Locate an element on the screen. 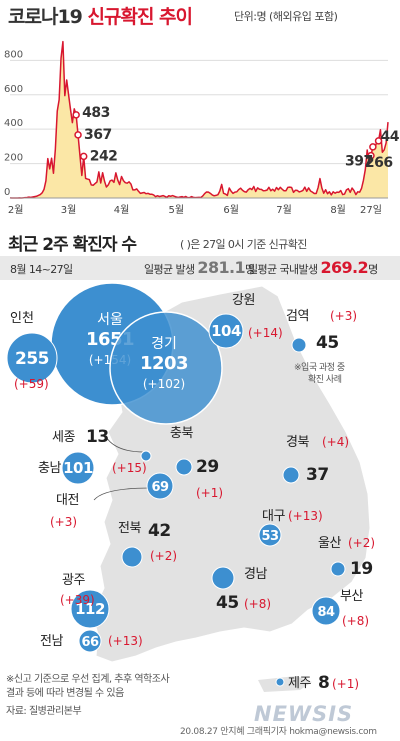 This screenshot has width=400, height=741. region-name: 광주 is located at coordinates (73, 580).